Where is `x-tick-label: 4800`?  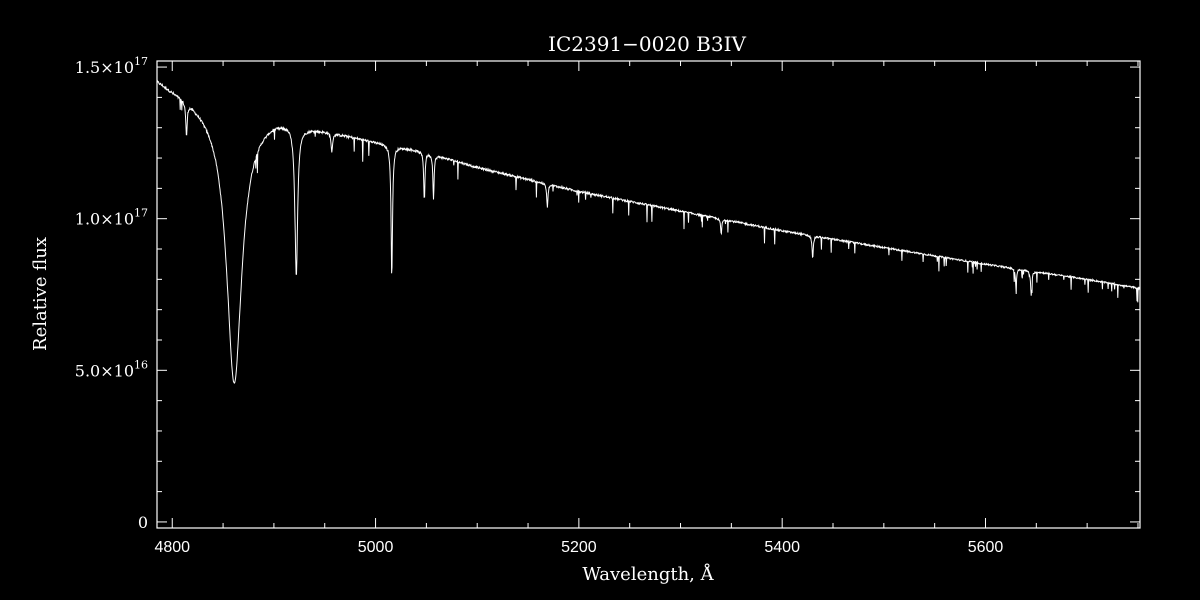 x-tick-label: 4800 is located at coordinates (172, 547).